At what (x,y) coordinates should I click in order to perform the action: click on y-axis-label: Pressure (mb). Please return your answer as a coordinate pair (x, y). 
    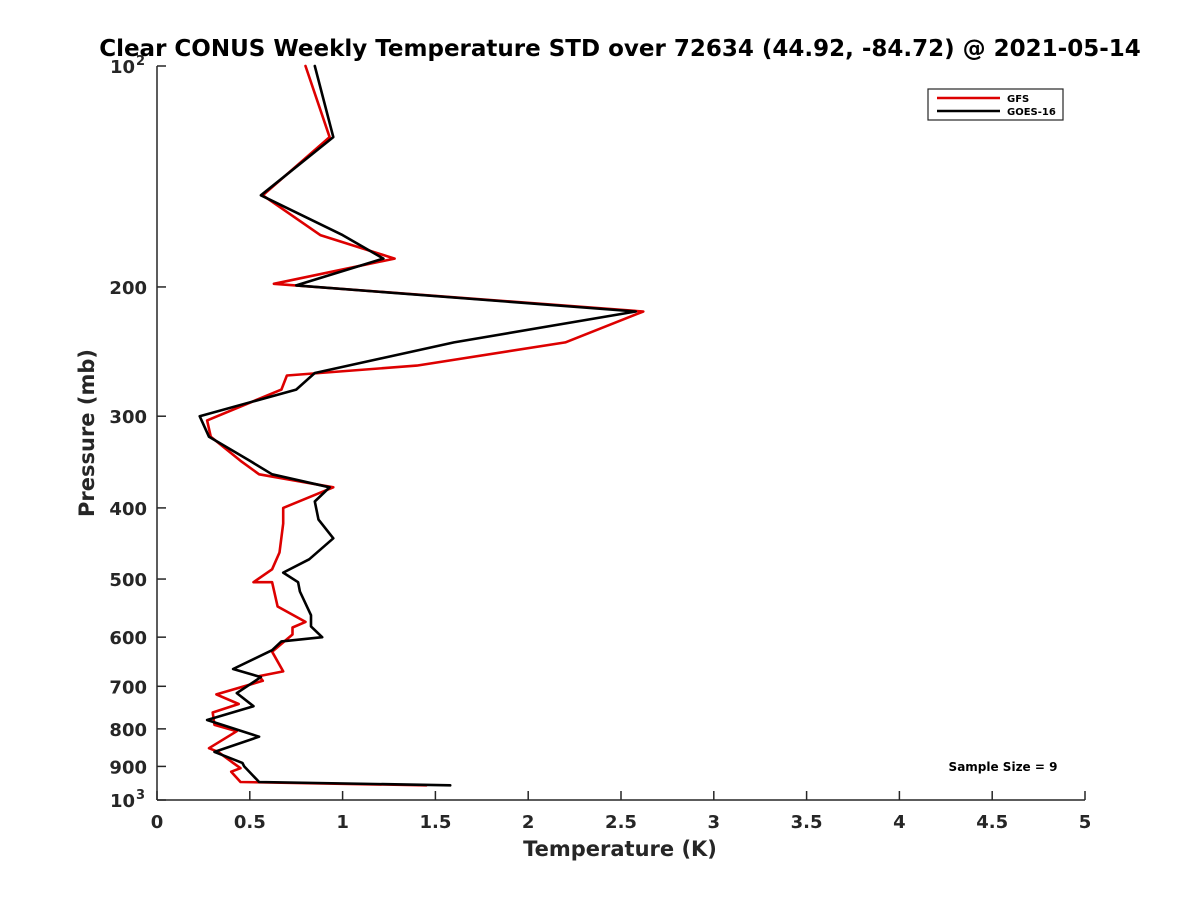
    Looking at the image, I should click on (87, 433).